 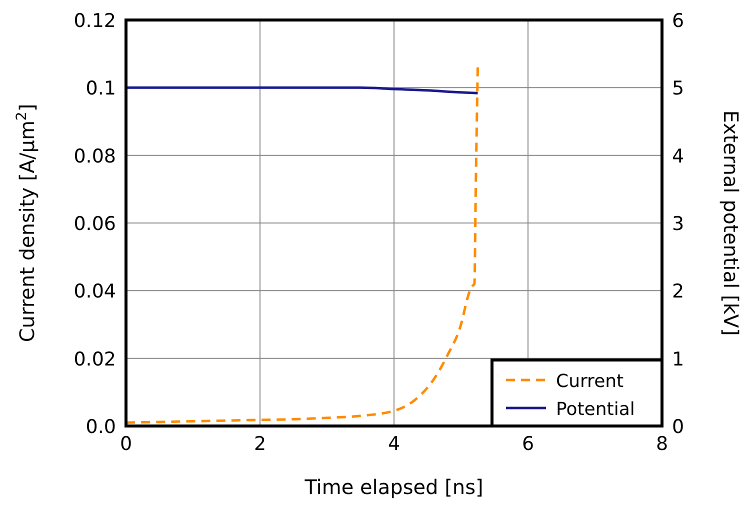 What do you see at coordinates (95, 156) in the screenshot?
I see `y-tick-label: 0.08` at bounding box center [95, 156].